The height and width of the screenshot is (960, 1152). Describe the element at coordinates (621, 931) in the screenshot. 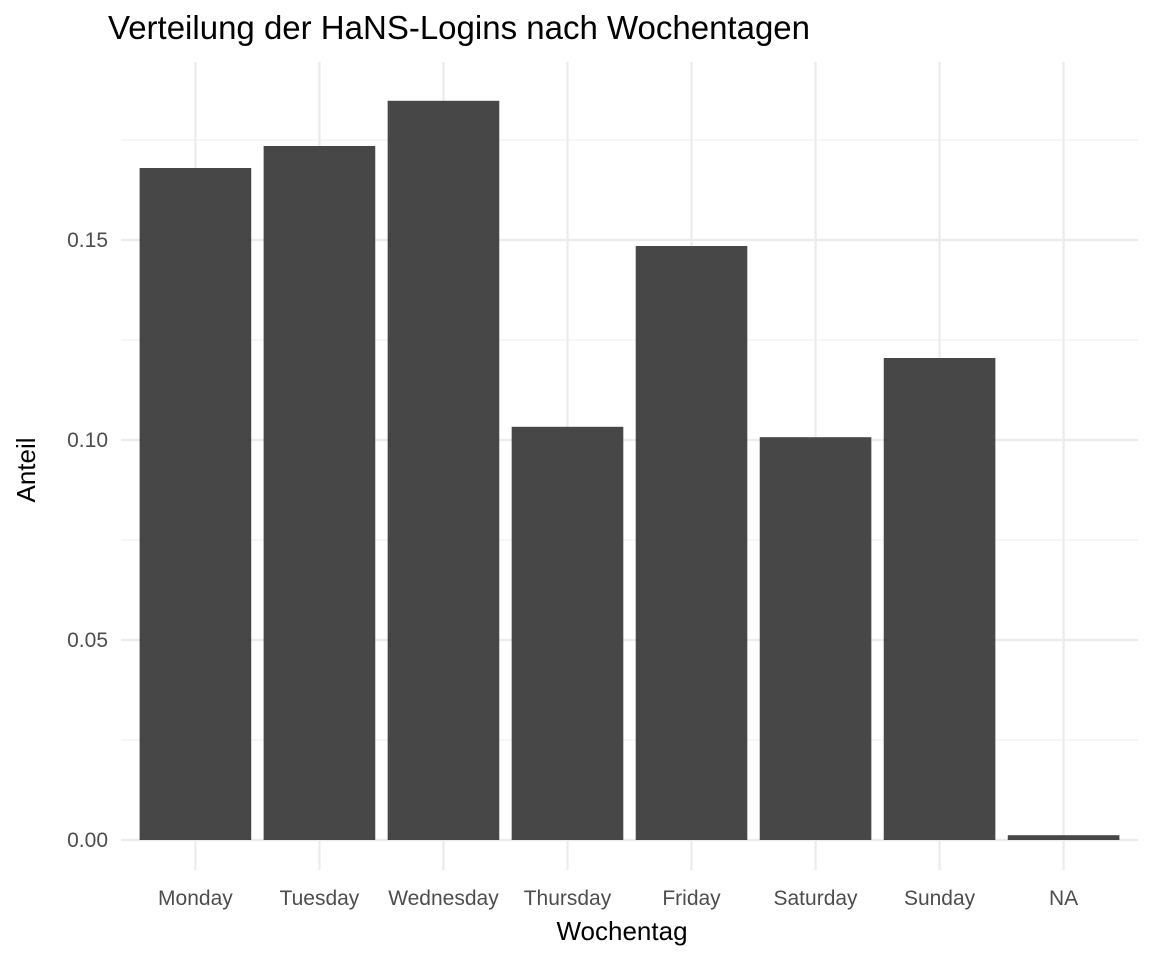

I see `x-axis-title: Wochentag` at that location.